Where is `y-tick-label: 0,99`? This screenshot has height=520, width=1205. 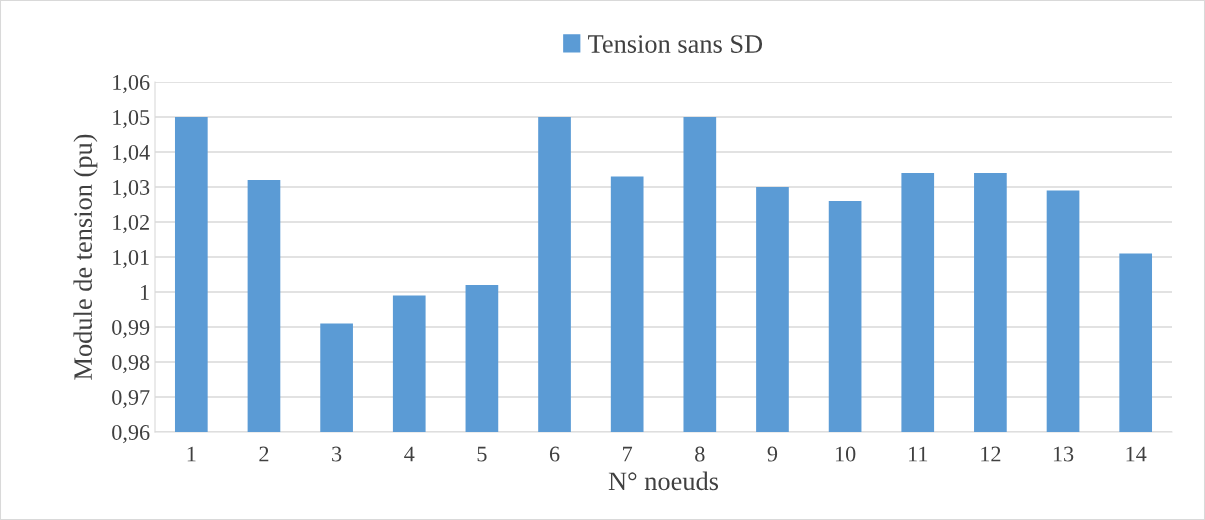
y-tick-label: 0,99 is located at coordinates (131, 329).